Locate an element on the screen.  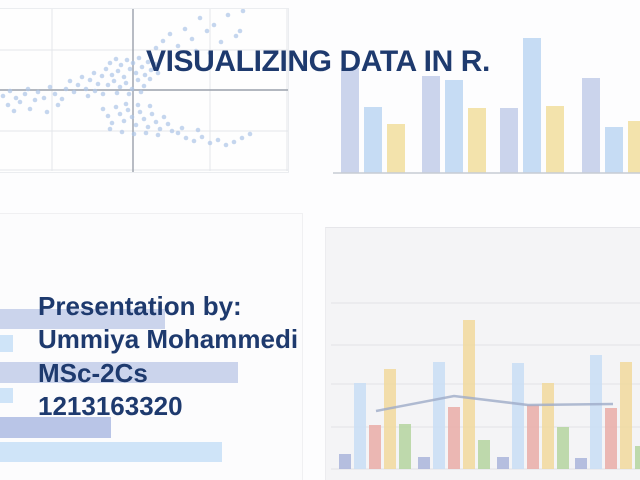
horizontal-bar-chart is located at coordinates (119, 385).